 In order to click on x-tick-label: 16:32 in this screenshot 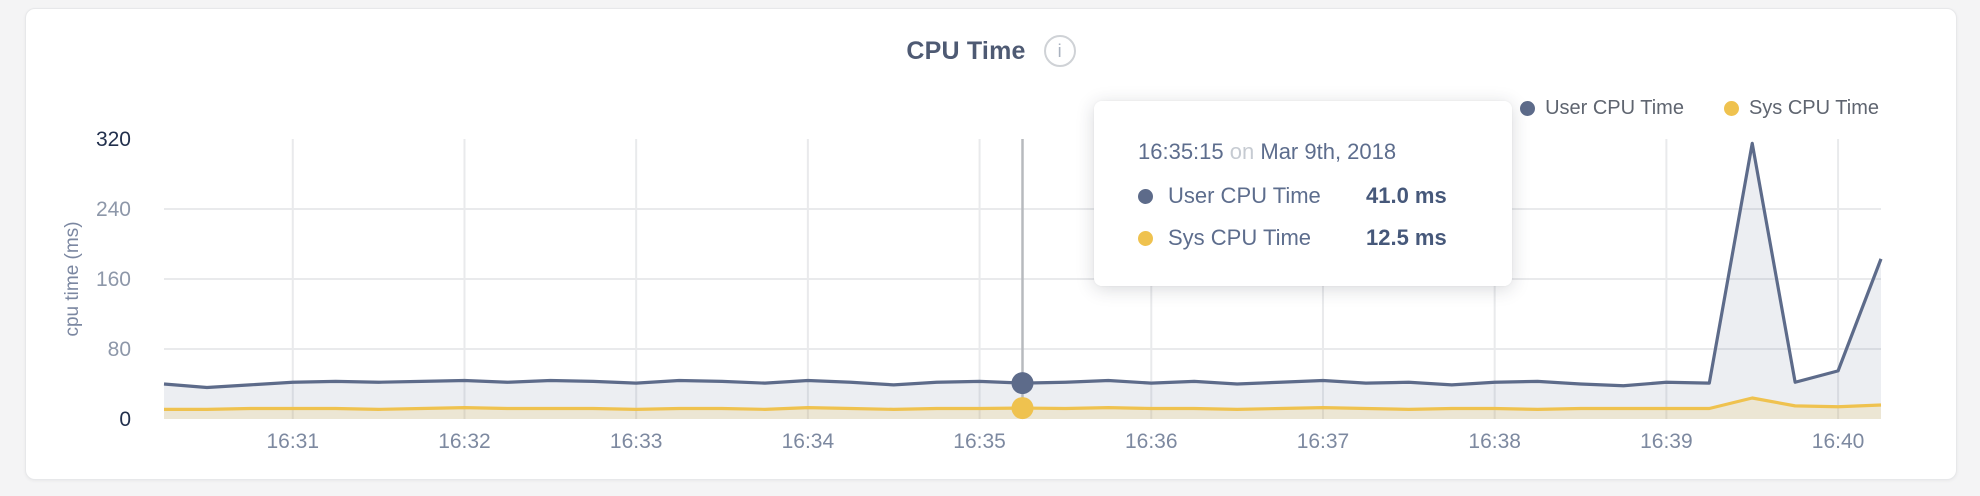, I will do `click(464, 441)`.